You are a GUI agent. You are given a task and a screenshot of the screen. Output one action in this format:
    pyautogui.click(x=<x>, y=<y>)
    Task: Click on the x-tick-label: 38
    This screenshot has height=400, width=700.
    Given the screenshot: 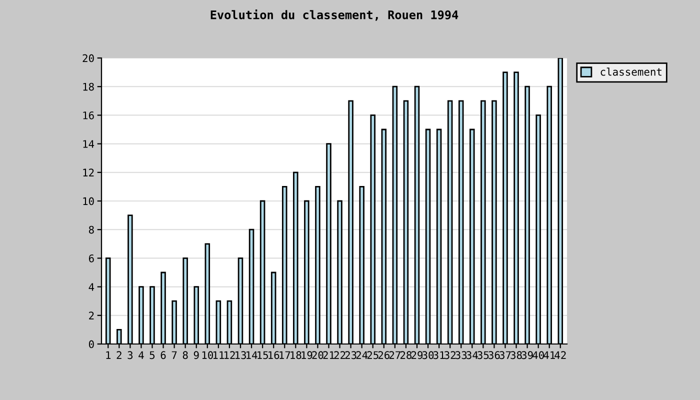 What is the action you would take?
    pyautogui.click(x=516, y=355)
    